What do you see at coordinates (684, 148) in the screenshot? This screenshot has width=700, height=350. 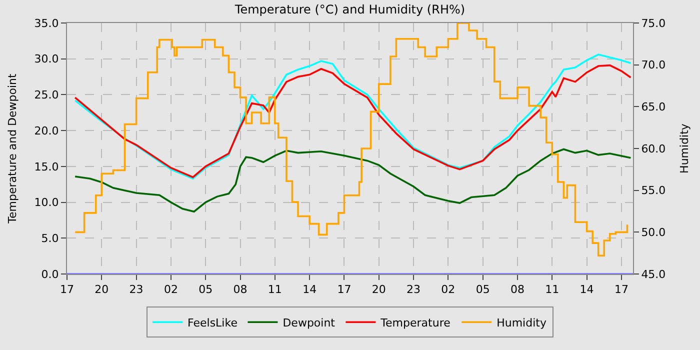 I see `y2-axis-title: Humidity` at bounding box center [684, 148].